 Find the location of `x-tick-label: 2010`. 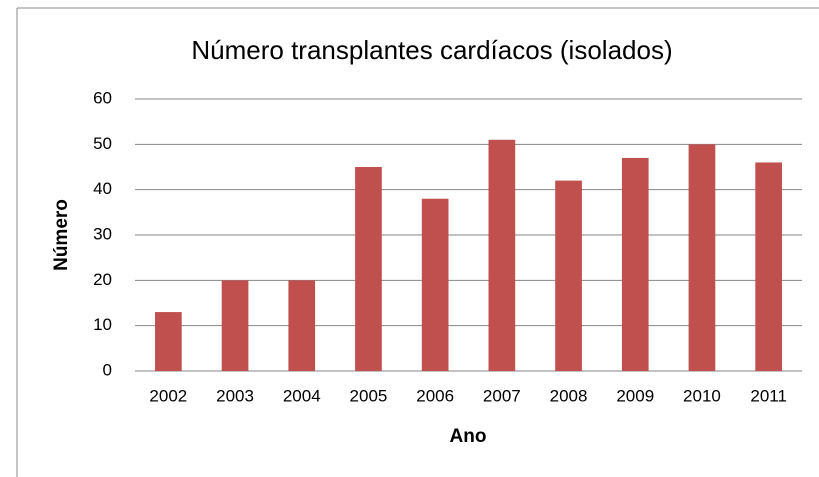

x-tick-label: 2010 is located at coordinates (702, 395).